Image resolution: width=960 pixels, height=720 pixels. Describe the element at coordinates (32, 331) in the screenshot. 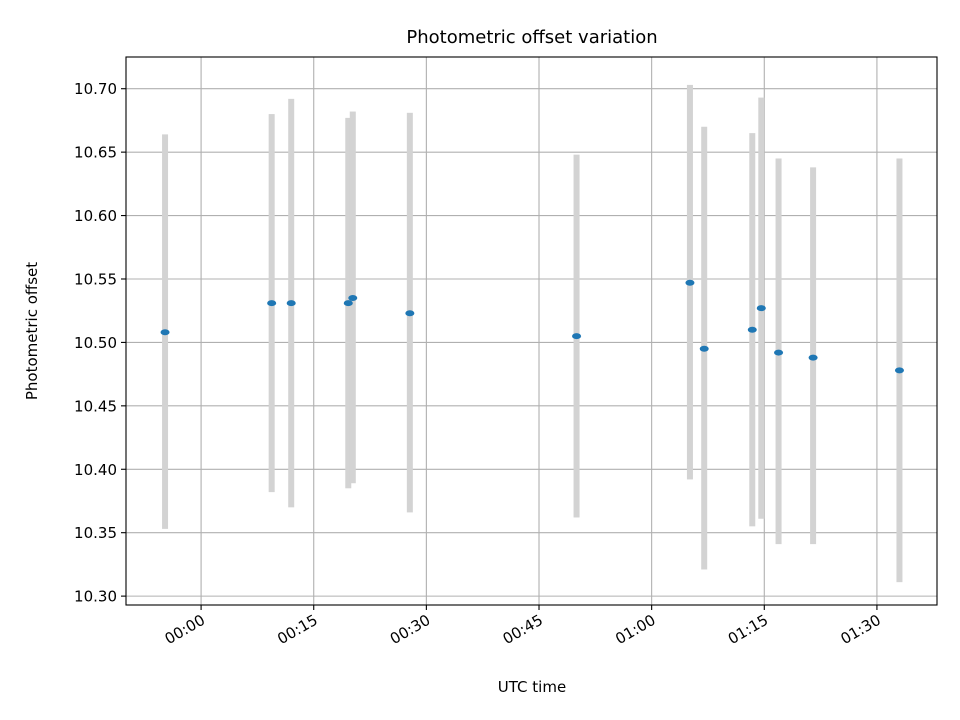

I see `y-axis-label: Photometric offset` at that location.